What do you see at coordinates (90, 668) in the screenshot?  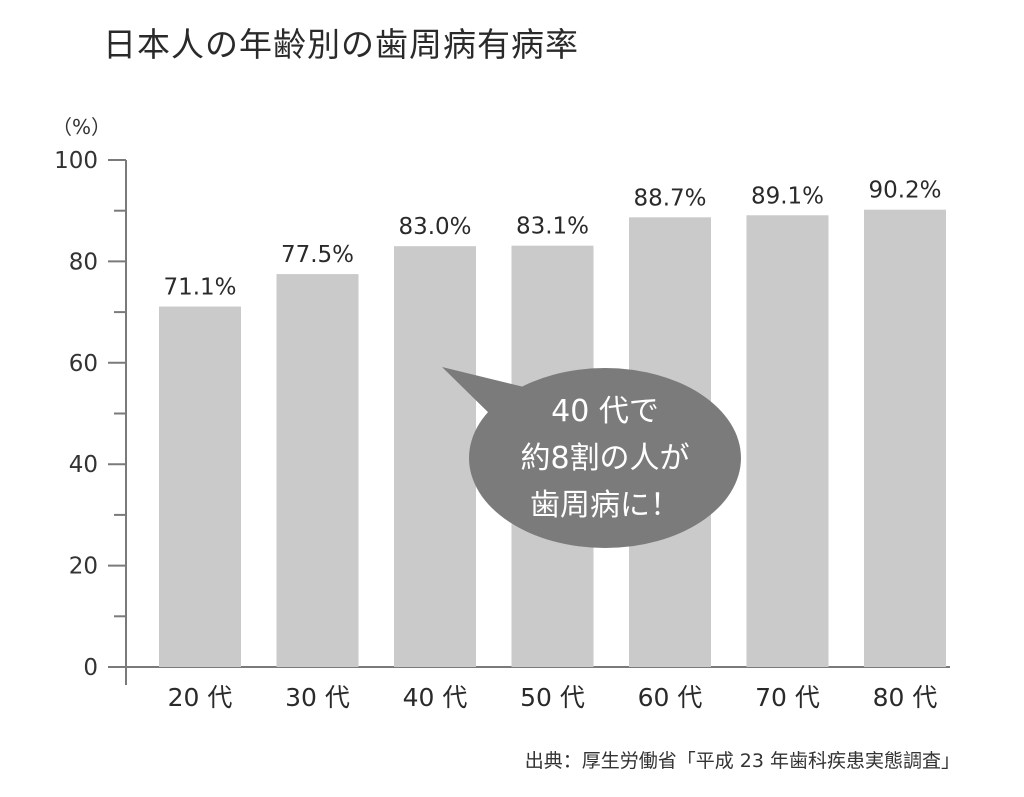 I see `y-tick-label: 0` at bounding box center [90, 668].